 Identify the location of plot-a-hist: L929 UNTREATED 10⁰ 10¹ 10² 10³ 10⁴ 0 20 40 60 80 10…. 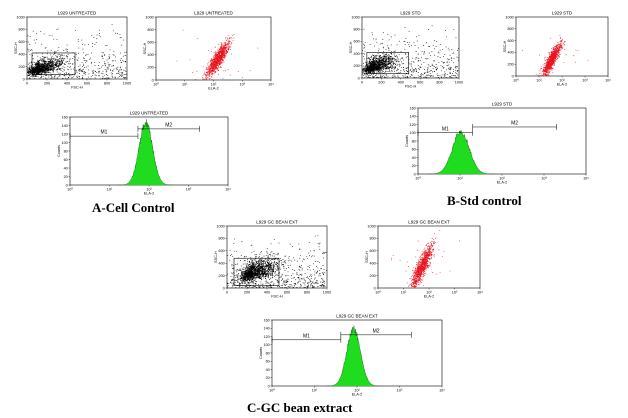
(144, 153).